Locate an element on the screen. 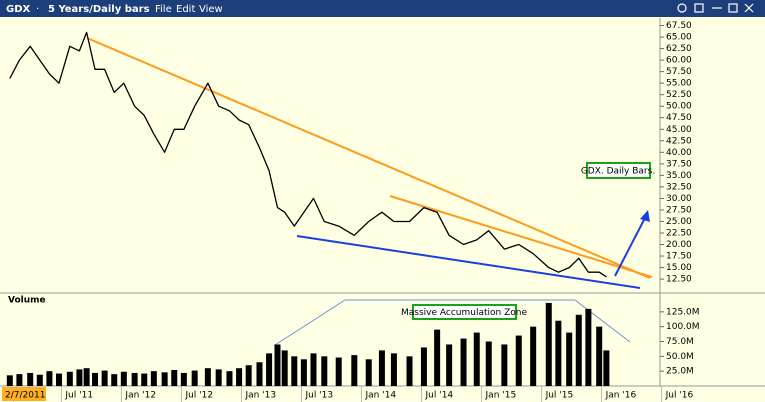  y-tick-label: 57.50 is located at coordinates (679, 72).